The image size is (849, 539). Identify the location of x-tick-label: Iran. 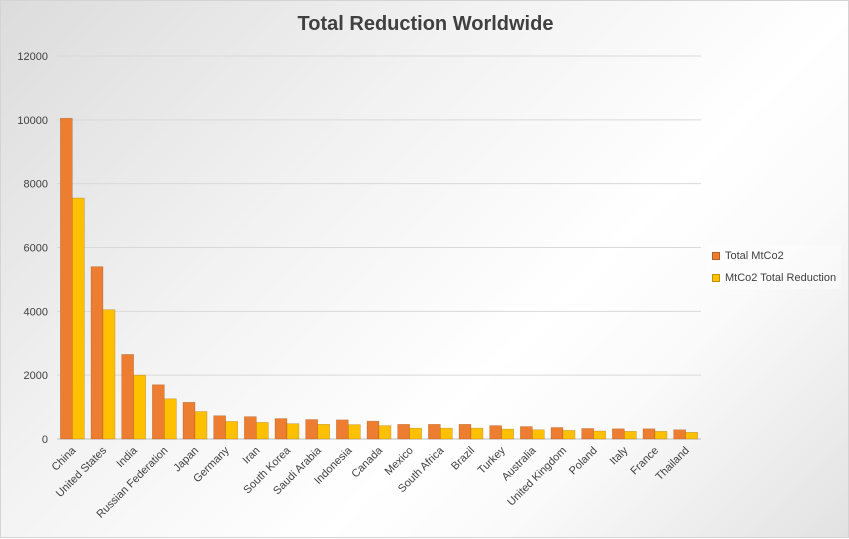
(252, 456).